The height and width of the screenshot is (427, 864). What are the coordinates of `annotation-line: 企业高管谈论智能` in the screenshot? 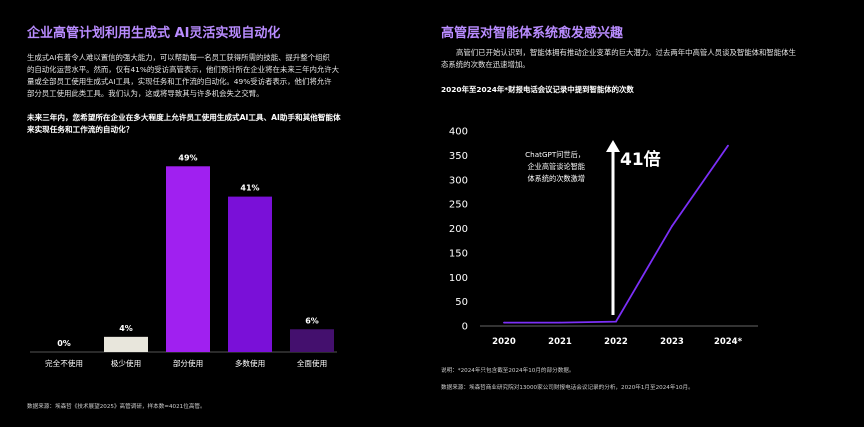 It's located at (556, 166).